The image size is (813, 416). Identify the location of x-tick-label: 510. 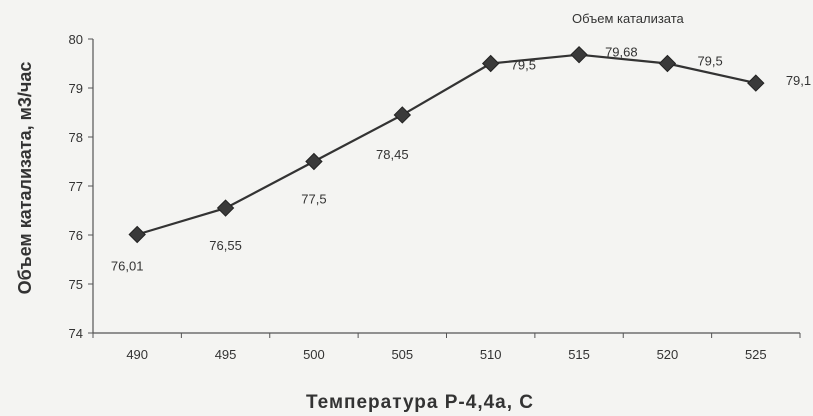
(491, 354).